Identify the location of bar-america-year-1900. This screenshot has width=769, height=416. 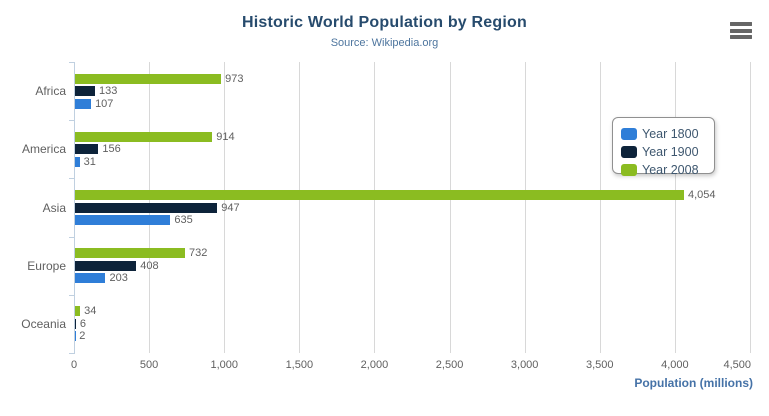
(87, 149).